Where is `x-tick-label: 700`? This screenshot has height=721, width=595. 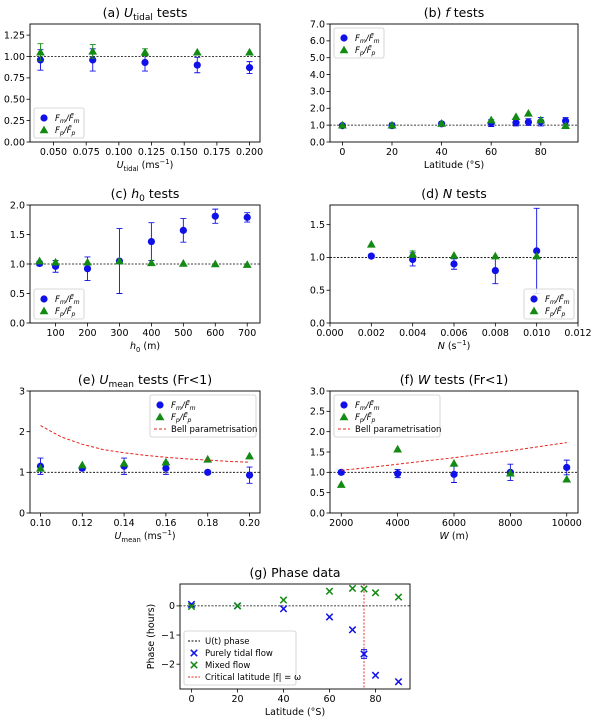
x-tick-label: 700 is located at coordinates (247, 333).